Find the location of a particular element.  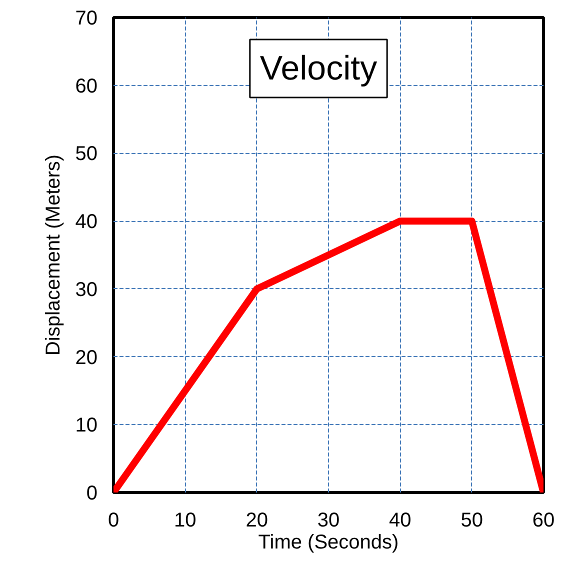

x-axis-title: Time (Seconds) is located at coordinates (328, 543).